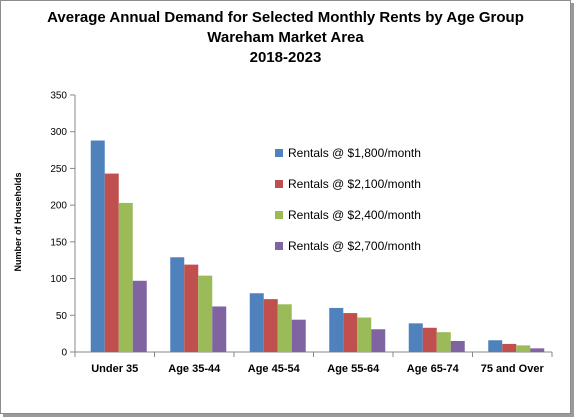 The height and width of the screenshot is (418, 575). I want to click on legend-entry-label: Rentals @ $2,100/month, so click(354, 184).